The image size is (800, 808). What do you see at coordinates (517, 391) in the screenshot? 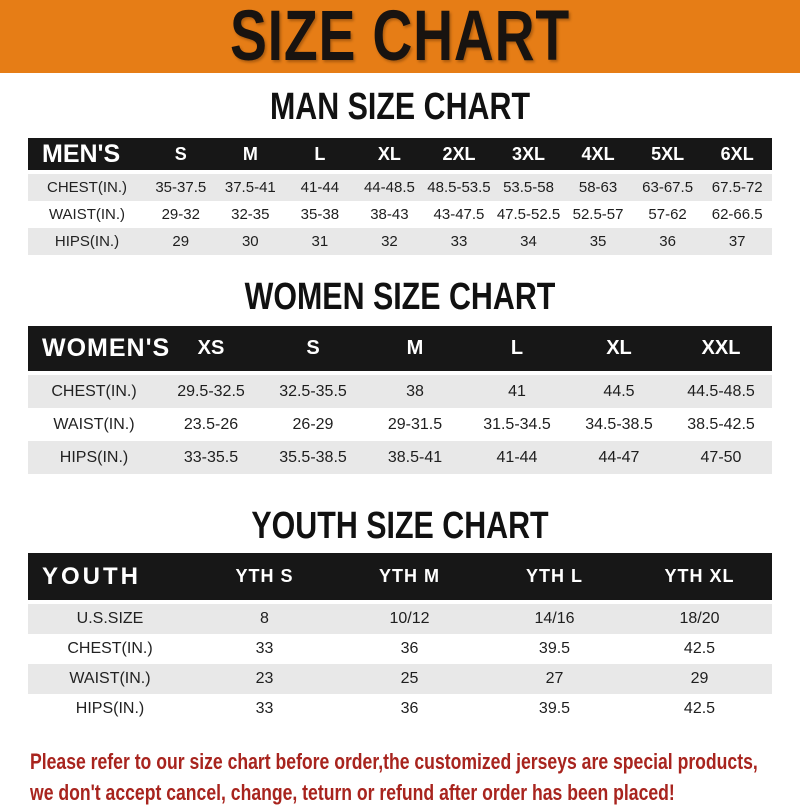
I see `value-cell: 41` at bounding box center [517, 391].